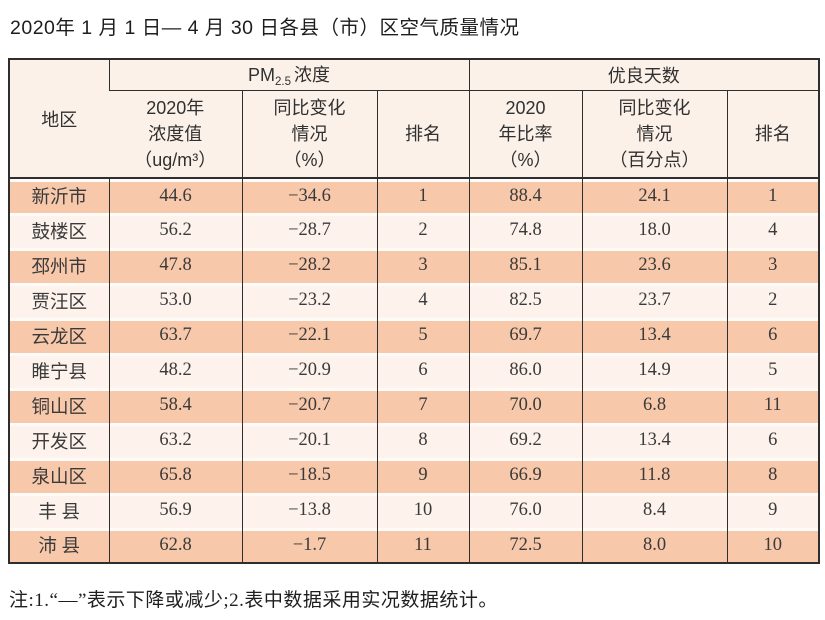 This screenshot has height=620, width=825. What do you see at coordinates (423, 300) in the screenshot?
I see `pm25-rank-cell: 4` at bounding box center [423, 300].